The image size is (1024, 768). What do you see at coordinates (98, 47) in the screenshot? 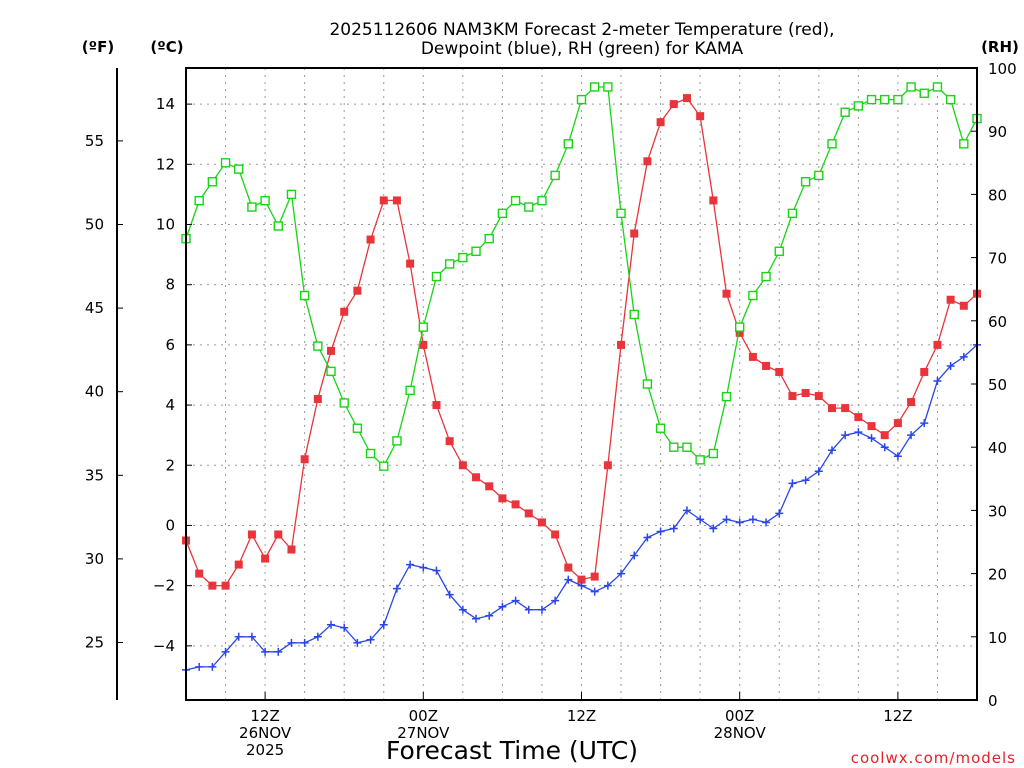
I see `fahrenheit-unit-label: (ºF)` at bounding box center [98, 47].